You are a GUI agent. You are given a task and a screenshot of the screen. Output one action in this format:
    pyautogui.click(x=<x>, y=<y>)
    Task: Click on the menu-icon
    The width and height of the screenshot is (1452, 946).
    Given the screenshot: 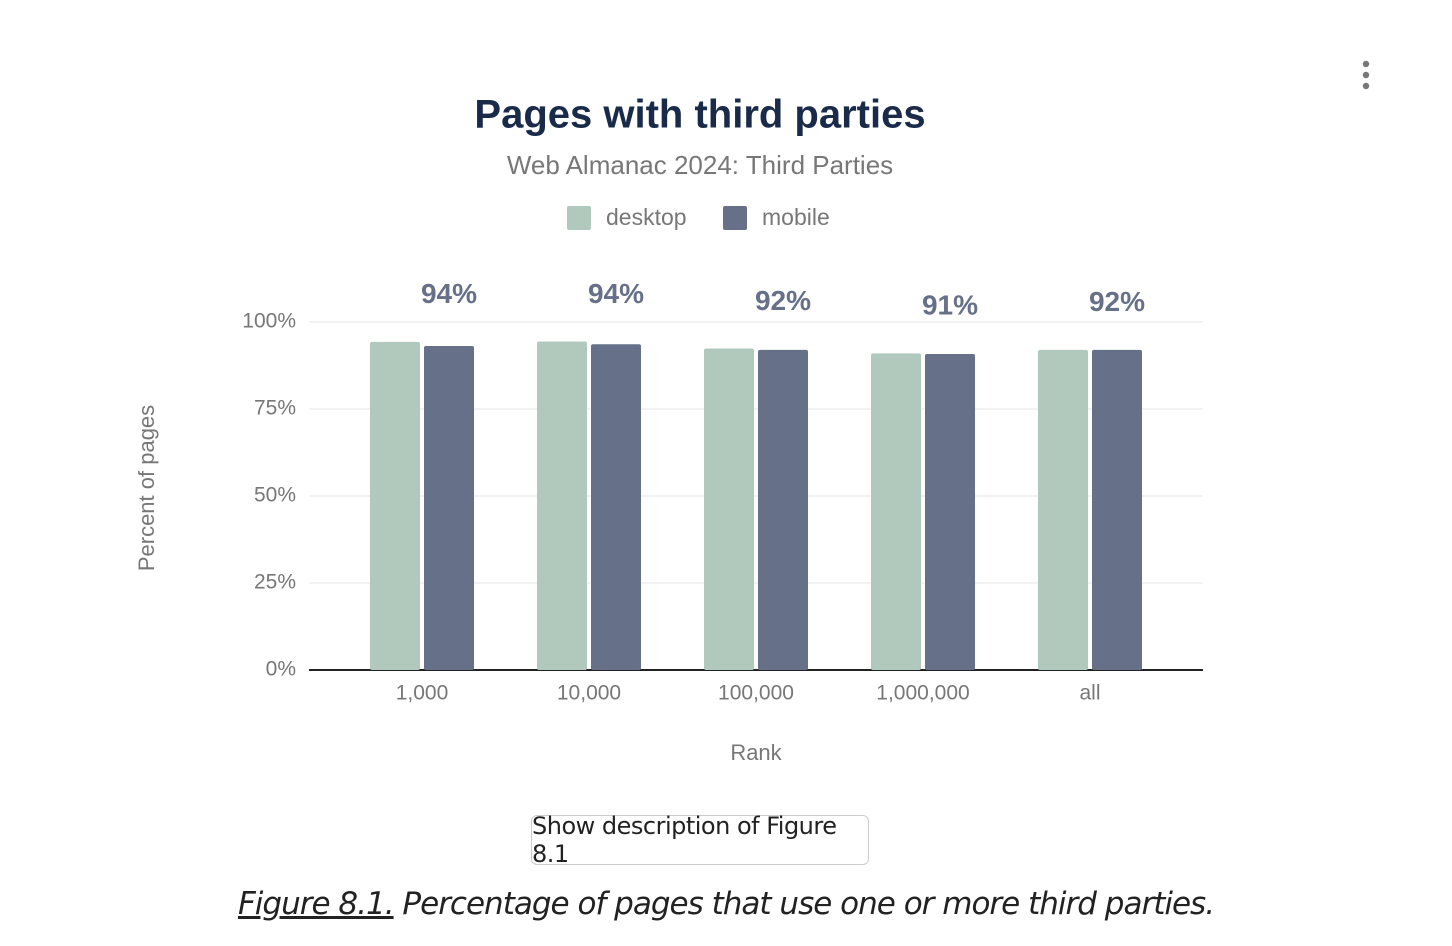 What is the action you would take?
    pyautogui.click(x=1366, y=75)
    